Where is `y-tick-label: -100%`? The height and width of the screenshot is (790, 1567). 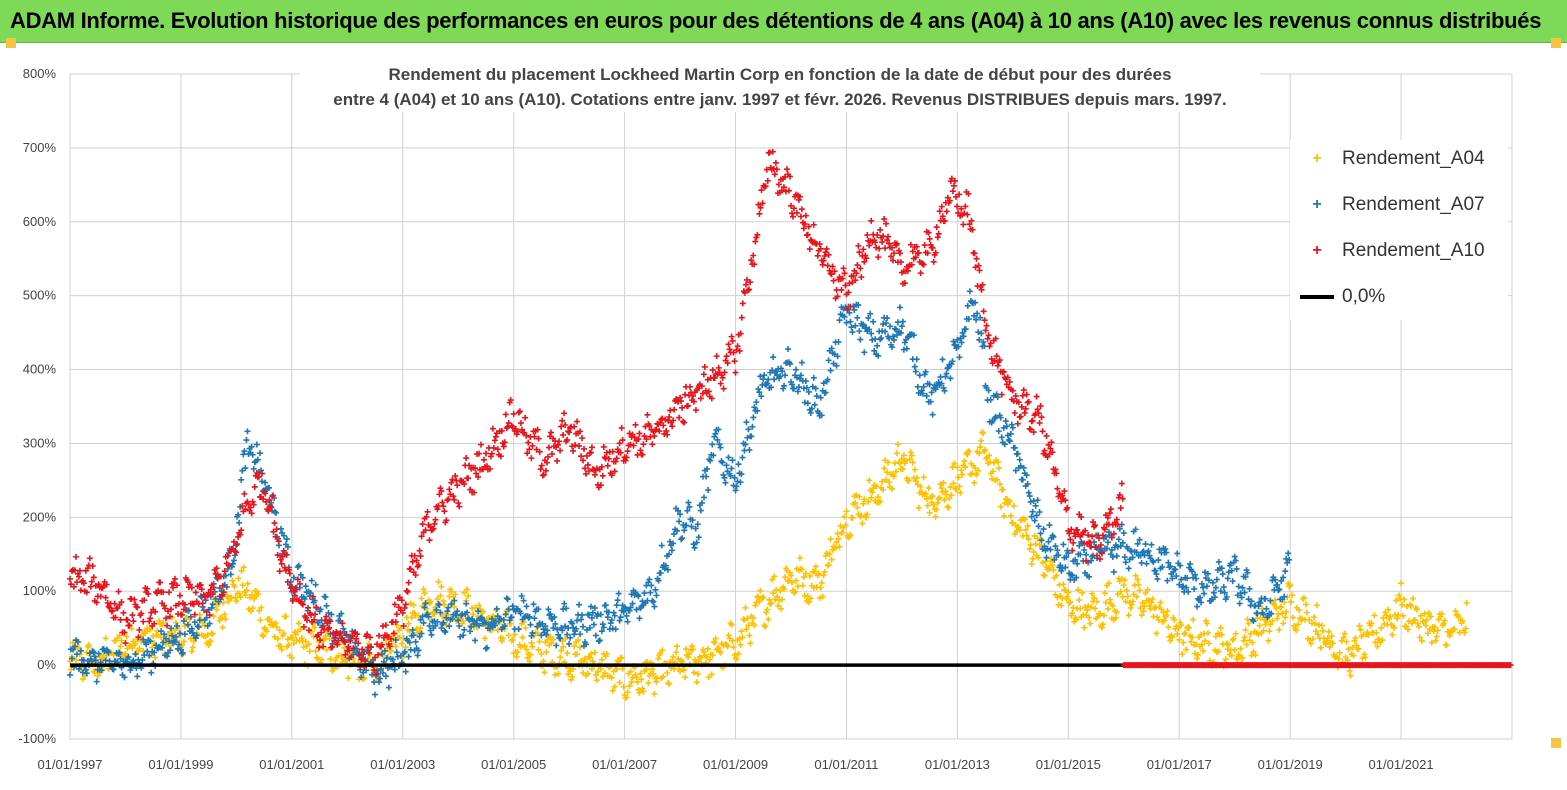
y-tick-label: -100% is located at coordinates (37, 738).